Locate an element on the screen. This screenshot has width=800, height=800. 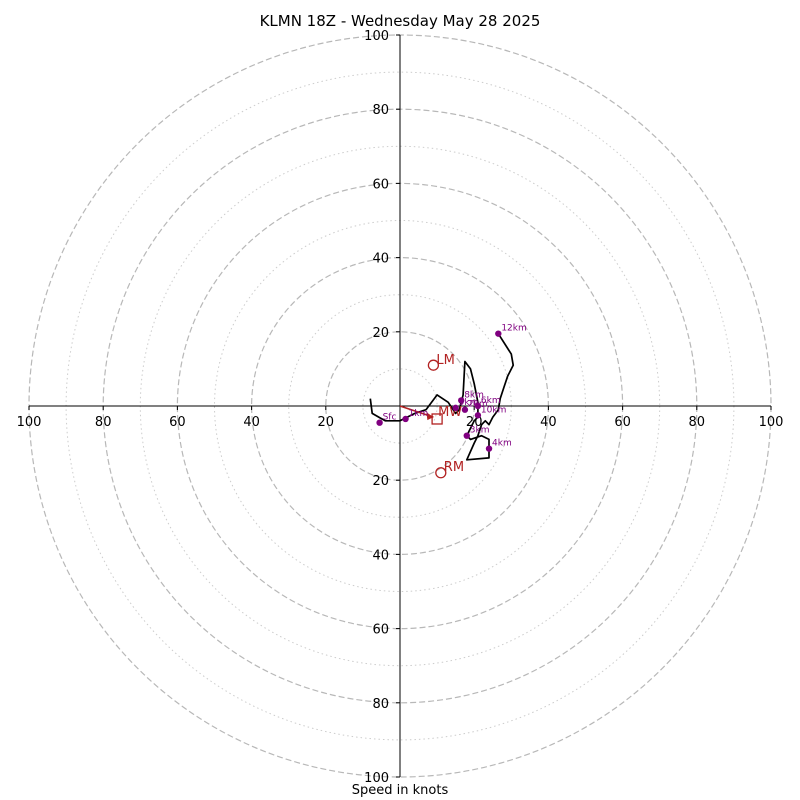
mean-wind-marker is located at coordinates (437, 419).